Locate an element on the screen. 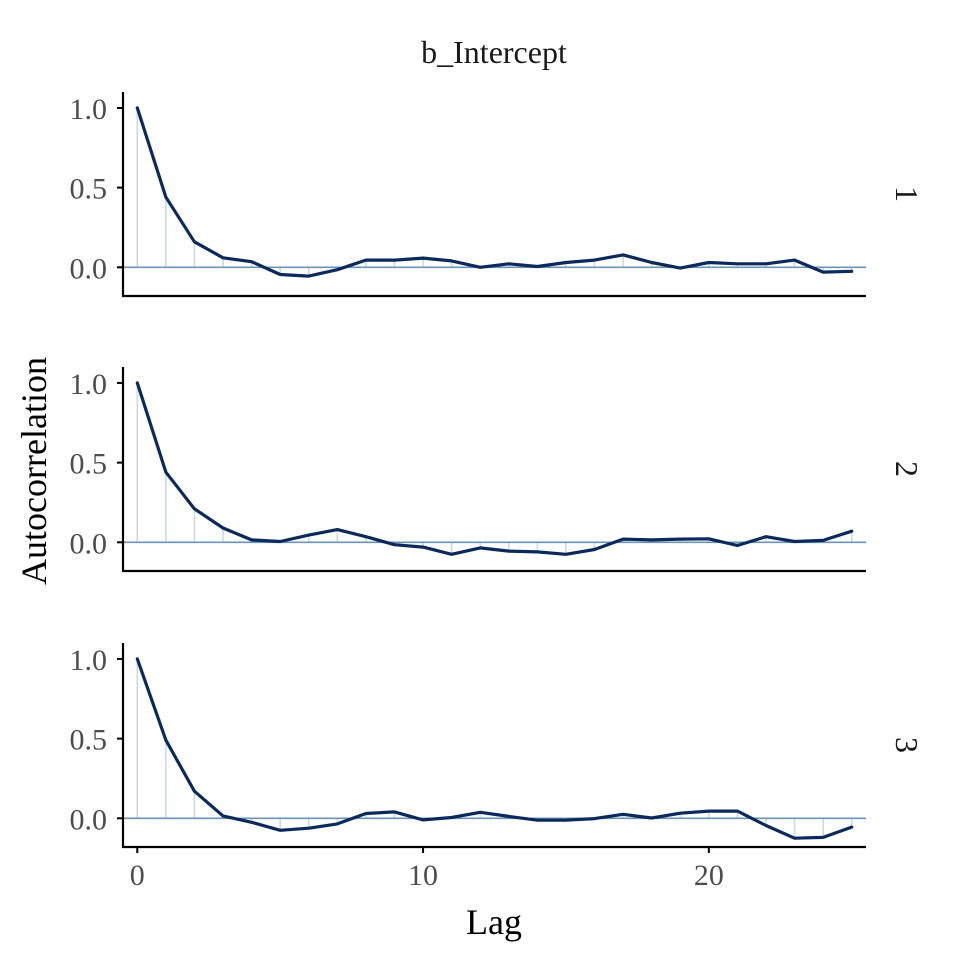 This screenshot has height=960, width=960. x-tick-label-1: 10 is located at coordinates (423, 875).